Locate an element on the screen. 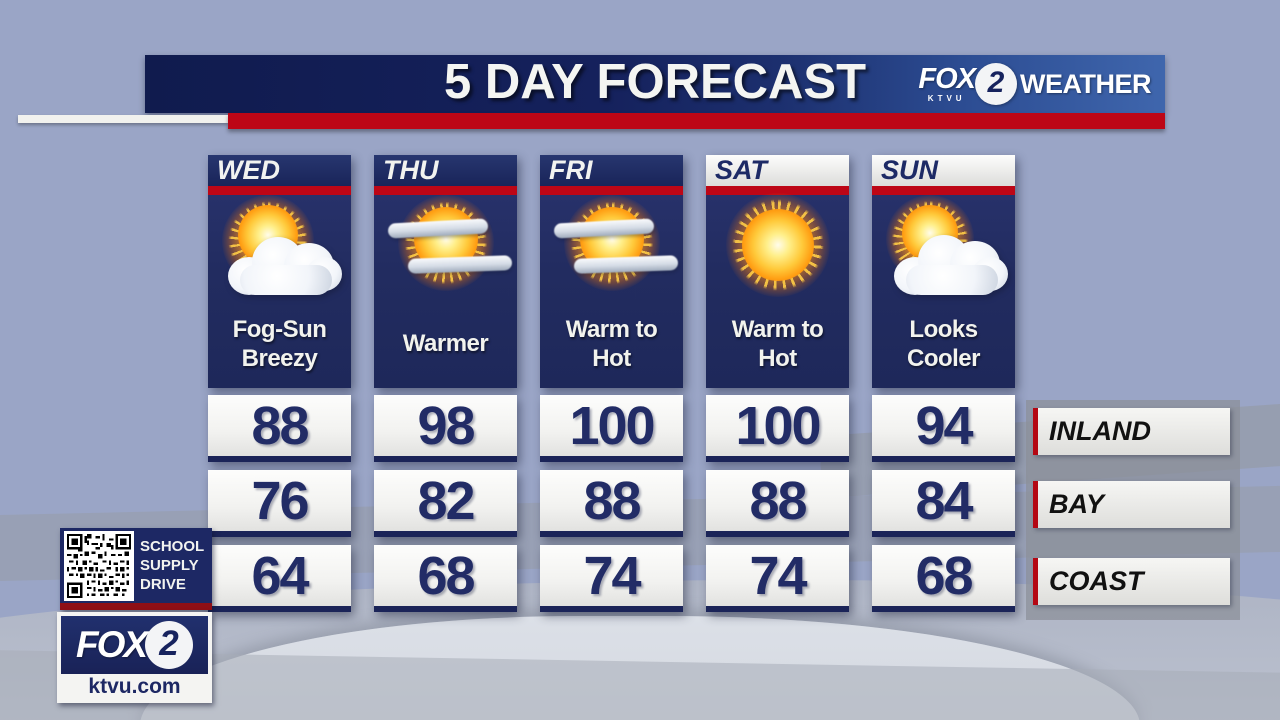 The height and width of the screenshot is (720, 1280). inland-temp: 94 is located at coordinates (943, 428).